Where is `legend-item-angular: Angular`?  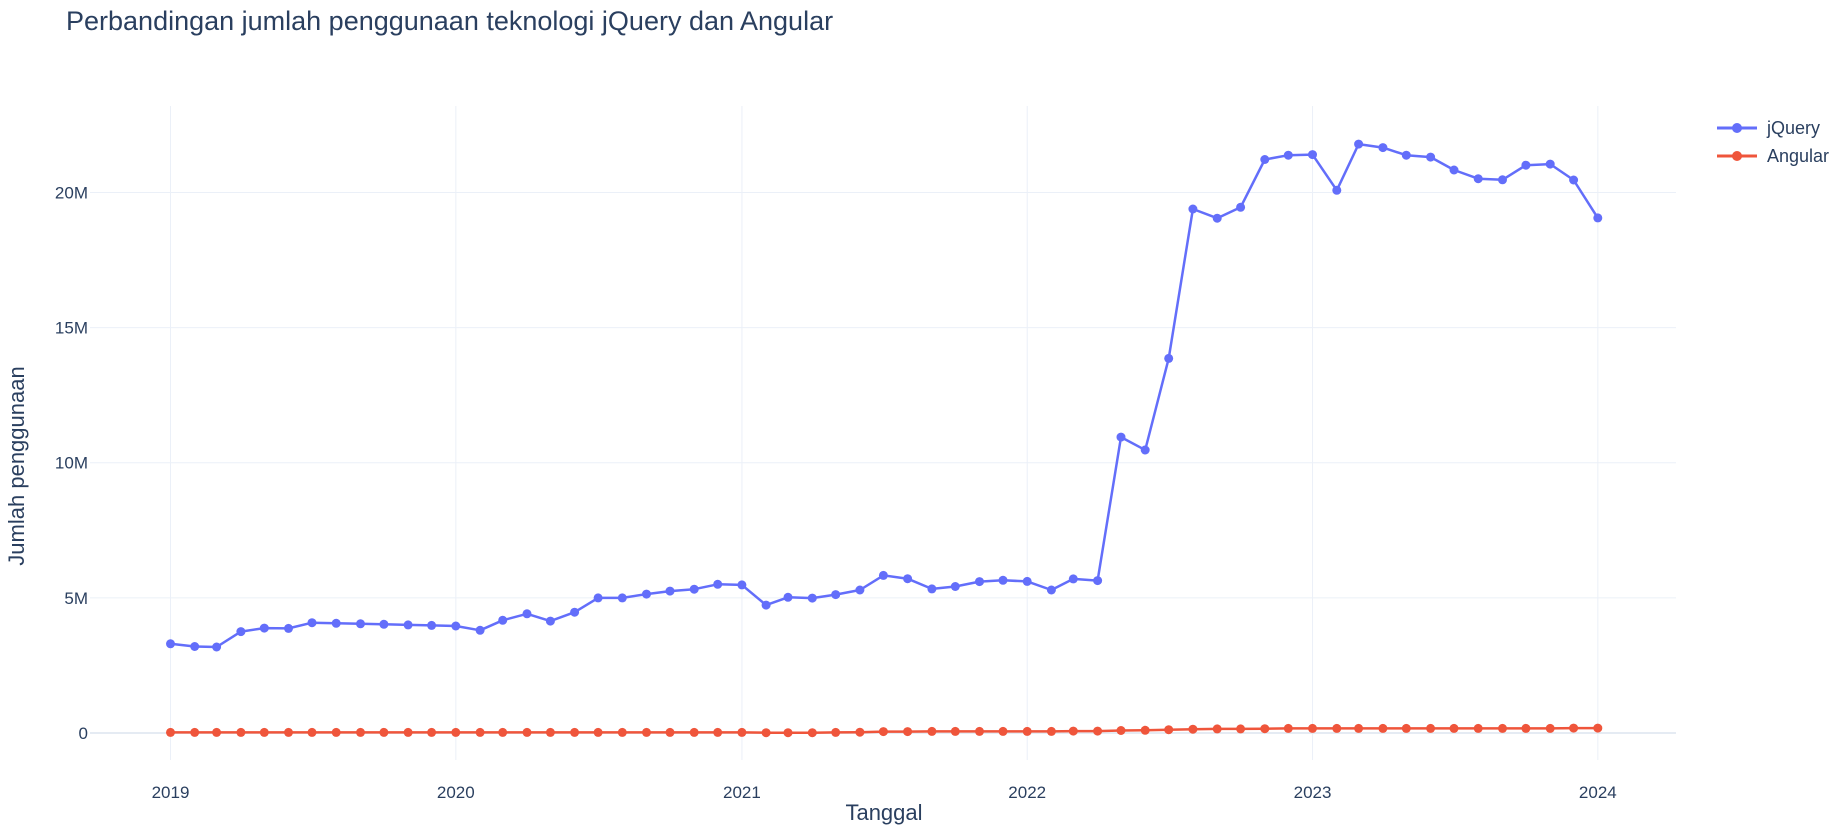
legend-item-angular: Angular is located at coordinates (1773, 156).